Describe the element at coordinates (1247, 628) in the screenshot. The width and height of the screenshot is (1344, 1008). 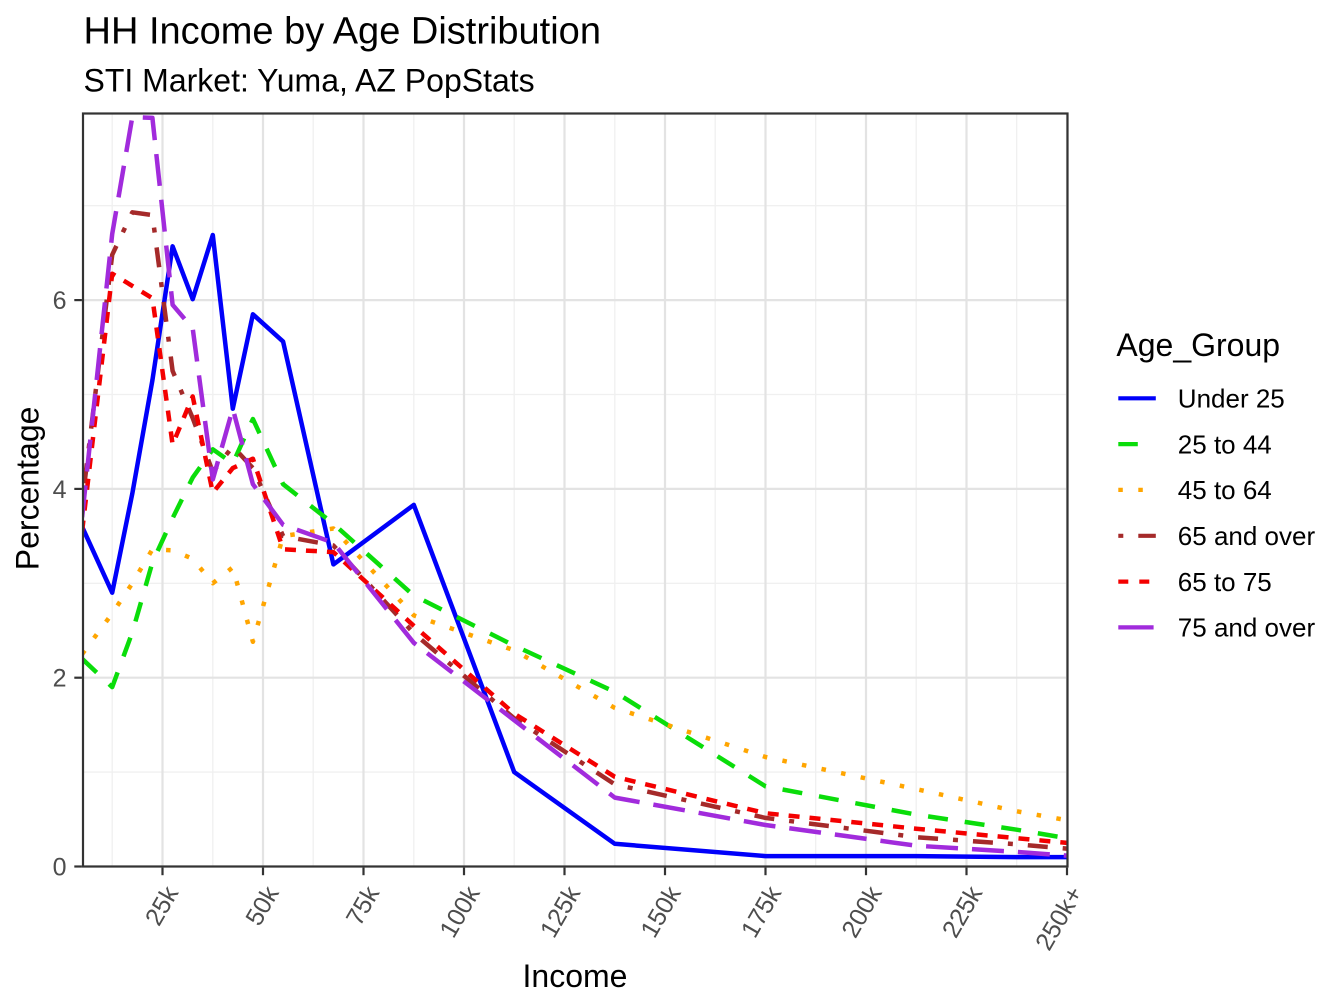
I see `svg-text: 75 and over` at that location.